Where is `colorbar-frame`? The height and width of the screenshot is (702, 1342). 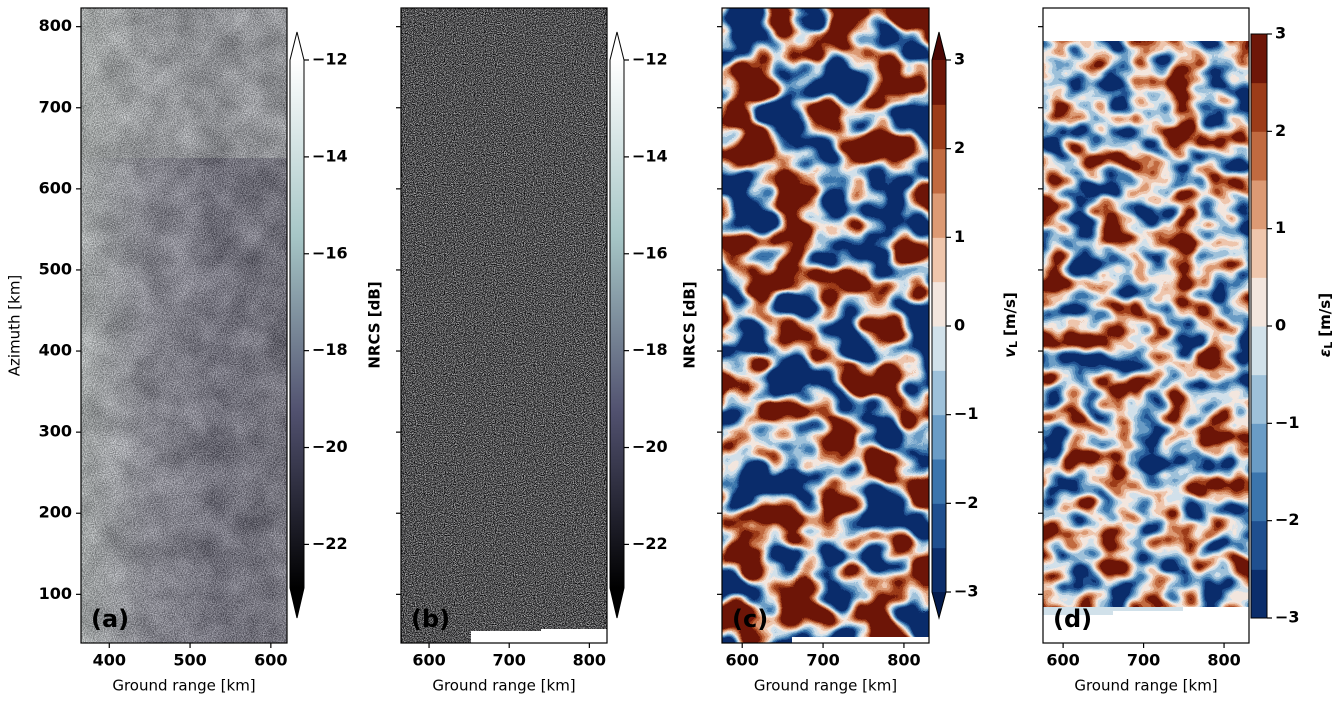 colorbar-frame is located at coordinates (297, 325).